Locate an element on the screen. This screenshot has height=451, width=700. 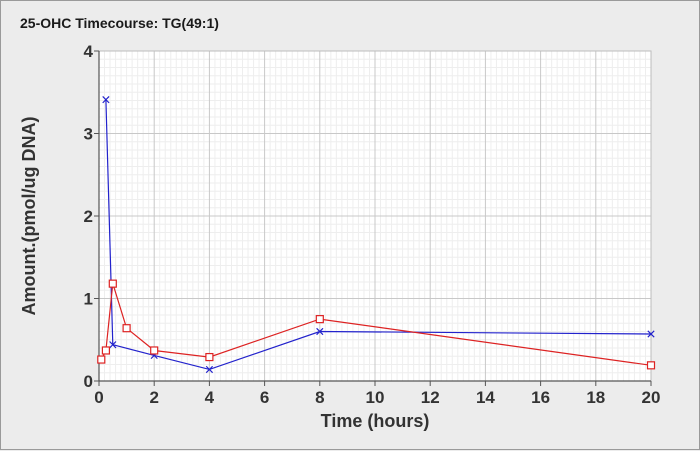
x-tick-label: 6 is located at coordinates (264, 397).